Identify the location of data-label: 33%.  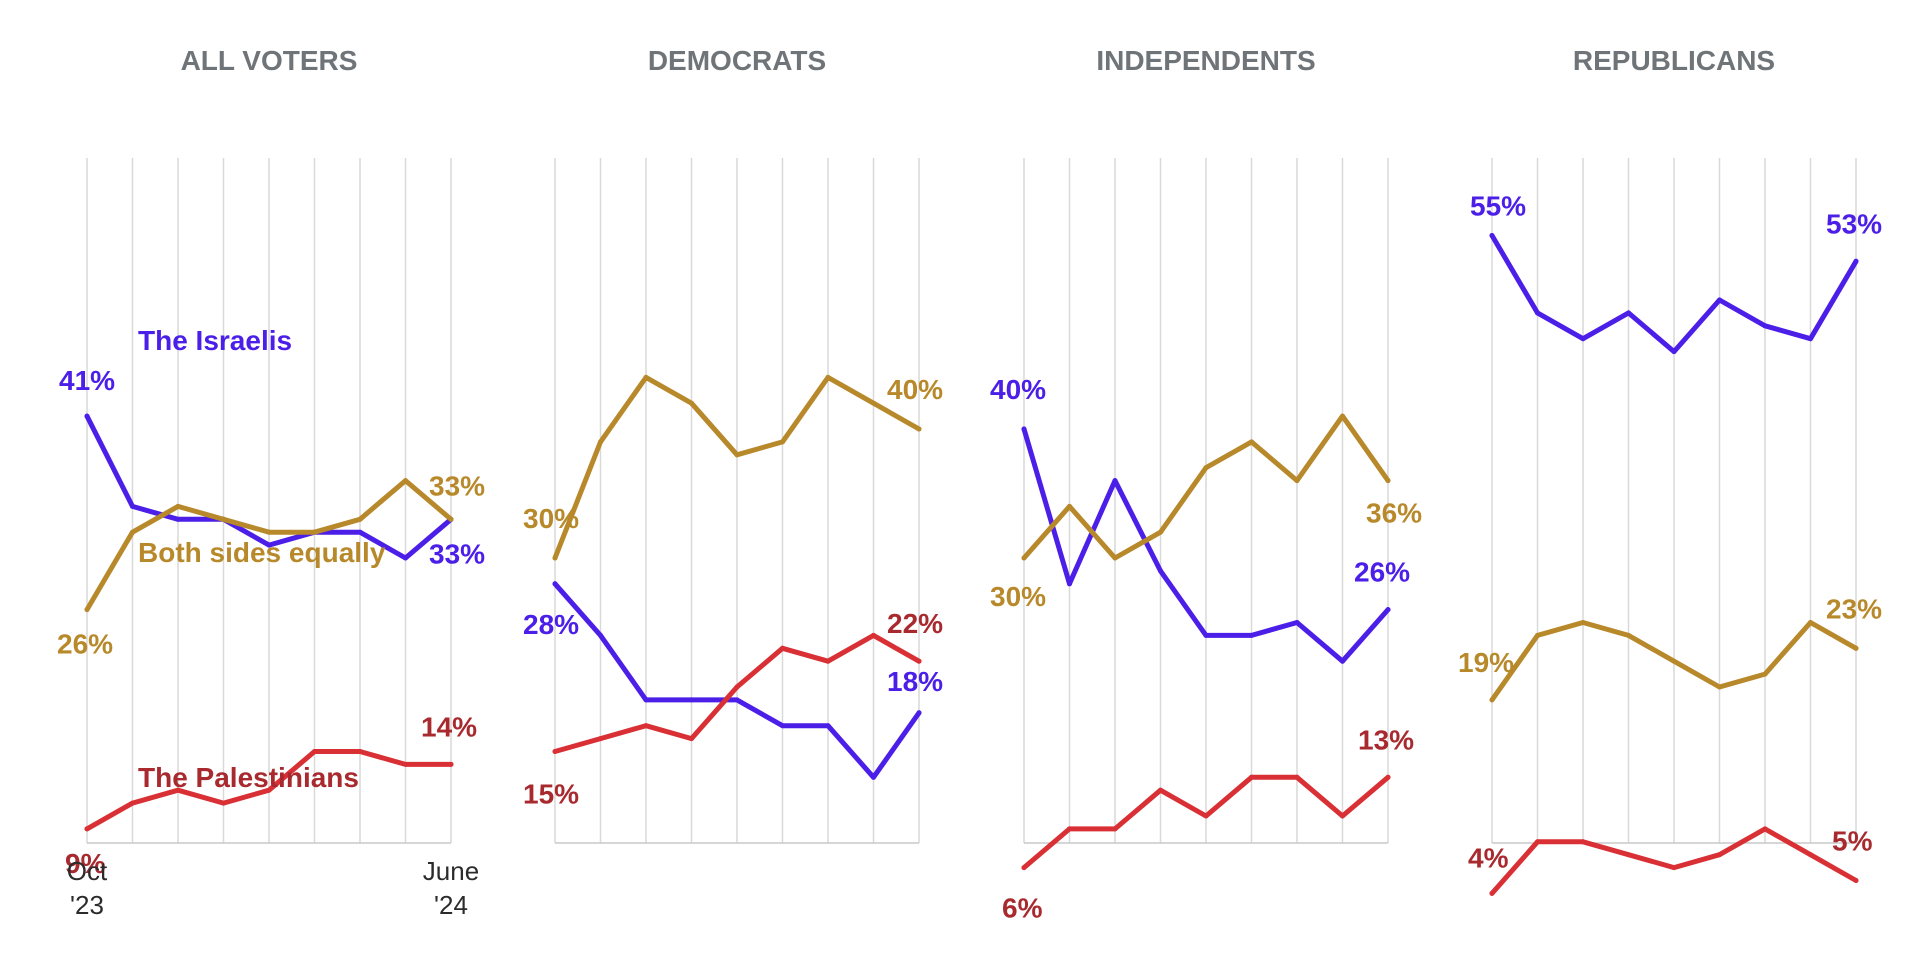
(457, 485).